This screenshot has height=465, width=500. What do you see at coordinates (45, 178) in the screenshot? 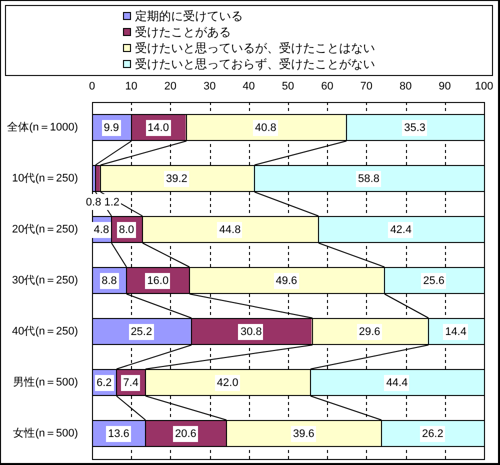
I see `y-tick-label: 10代(n＝250)` at bounding box center [45, 178].